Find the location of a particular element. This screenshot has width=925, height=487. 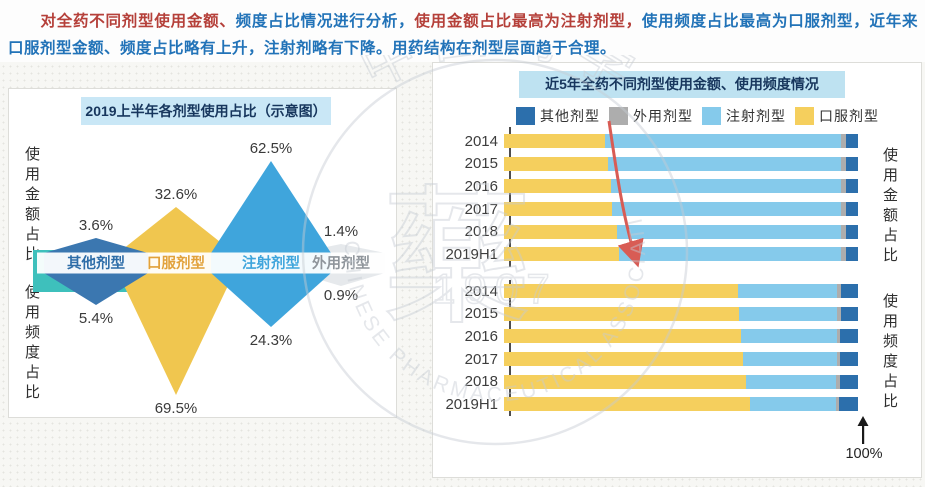

legend-label: 口服剂型 is located at coordinates (849, 116).